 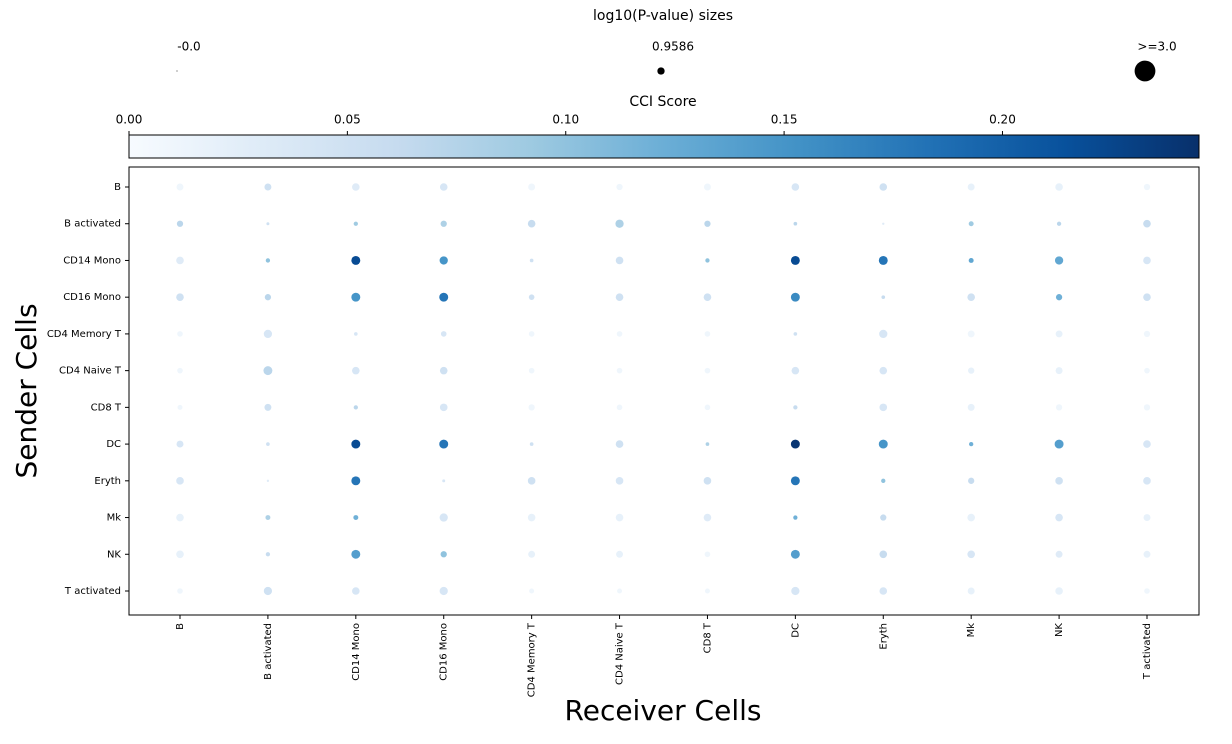 I want to click on x-tick-label: B activated, so click(x=268, y=651).